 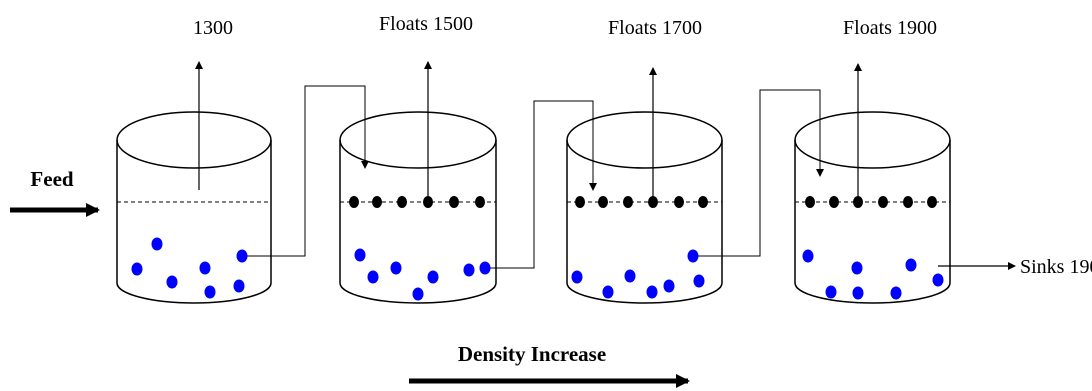 I want to click on sinks-label: Sinks 1900, so click(x=1056, y=267).